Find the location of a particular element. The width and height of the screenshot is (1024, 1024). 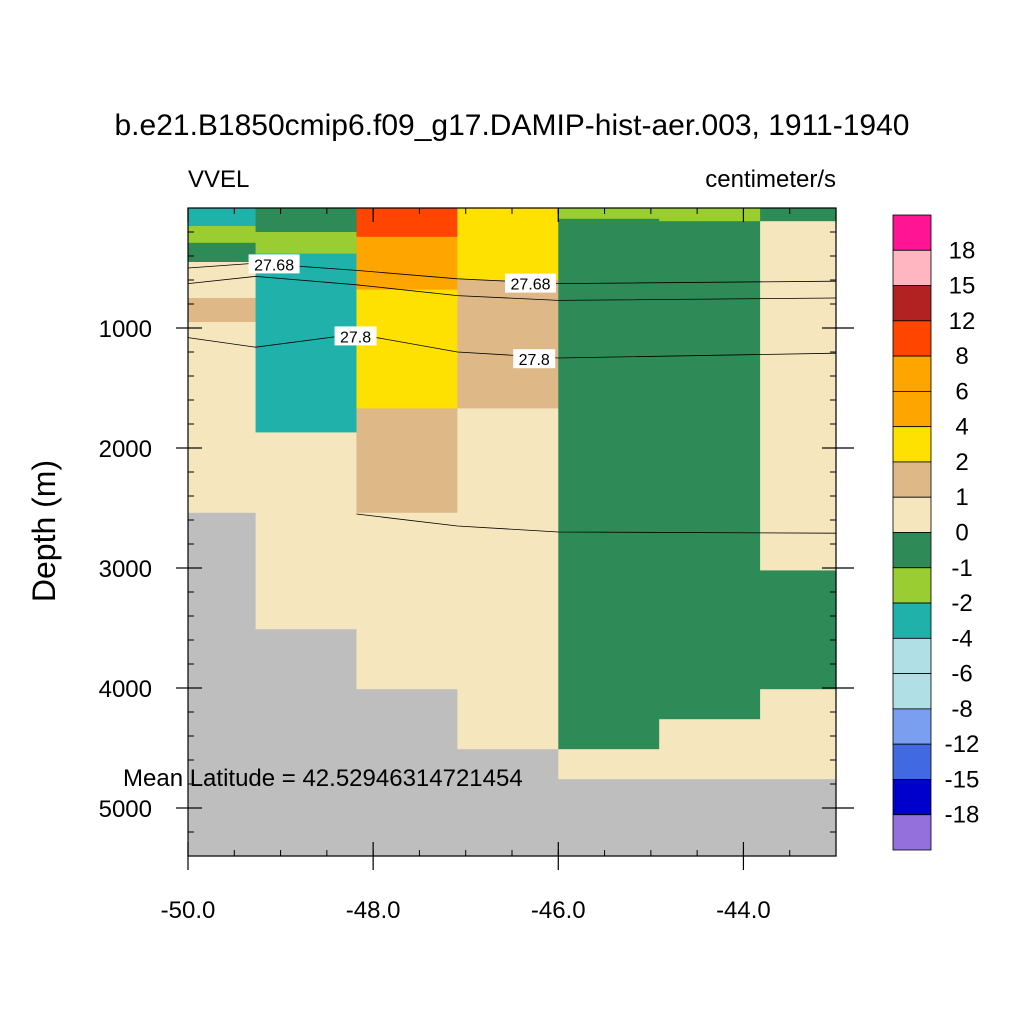

colorbar-label: -4 is located at coordinates (961, 638).